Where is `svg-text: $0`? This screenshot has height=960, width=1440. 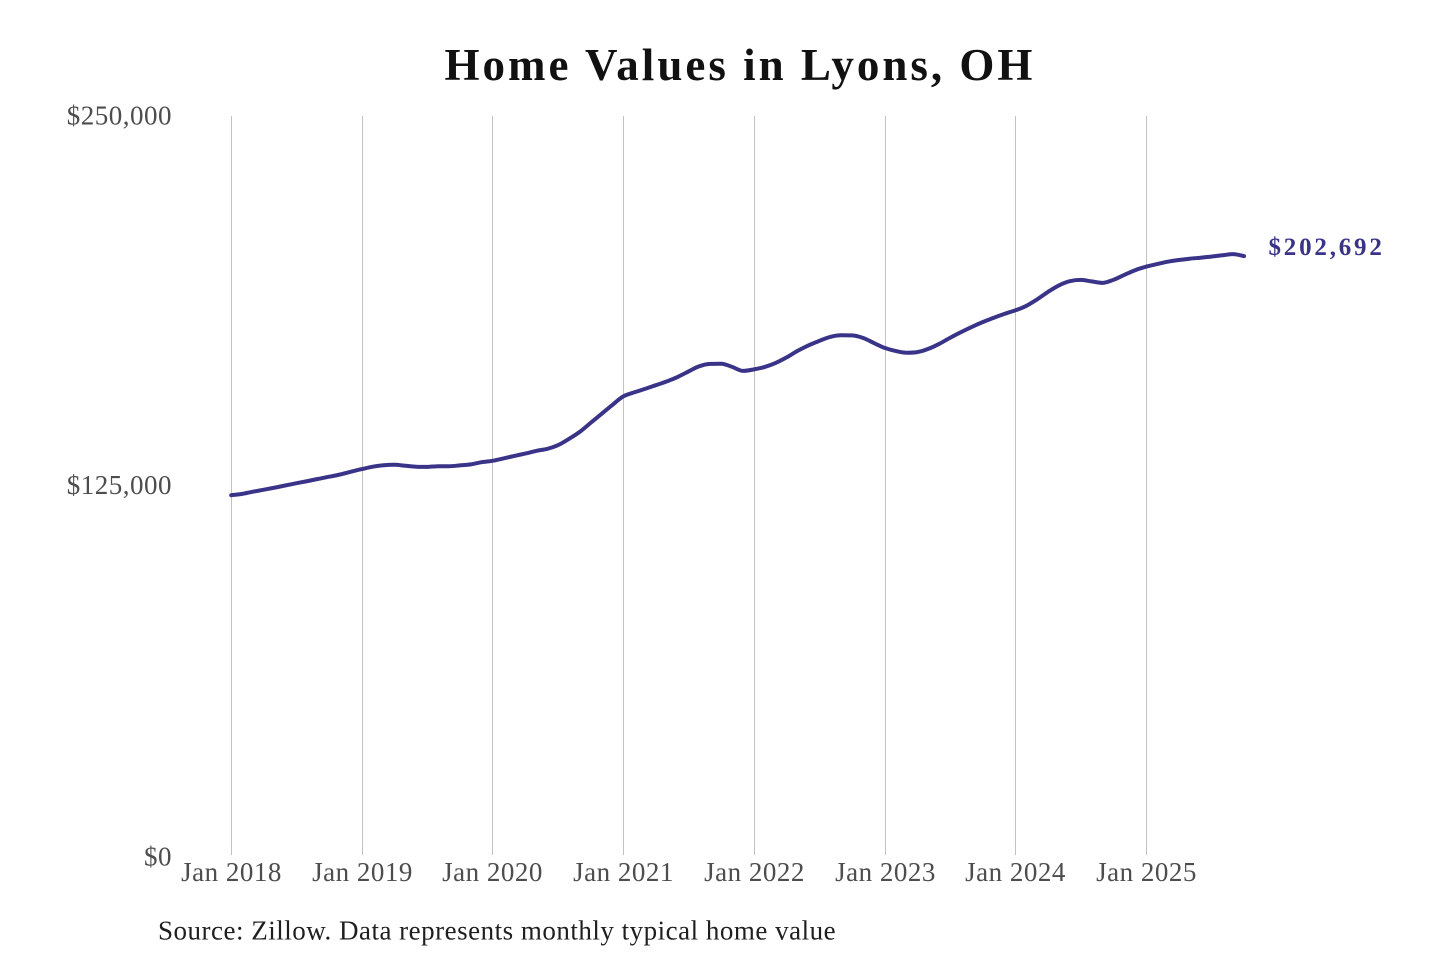 svg-text: $0 is located at coordinates (158, 857).